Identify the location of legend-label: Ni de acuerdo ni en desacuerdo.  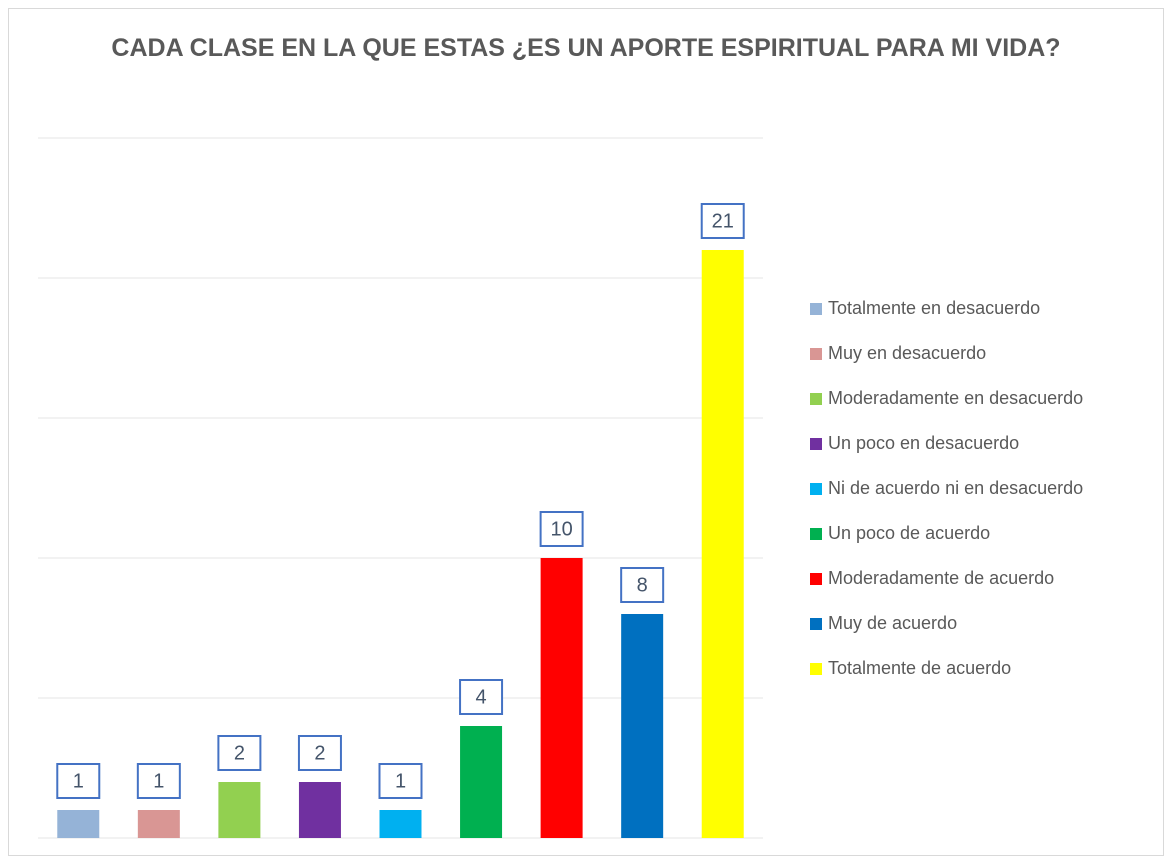
(955, 488).